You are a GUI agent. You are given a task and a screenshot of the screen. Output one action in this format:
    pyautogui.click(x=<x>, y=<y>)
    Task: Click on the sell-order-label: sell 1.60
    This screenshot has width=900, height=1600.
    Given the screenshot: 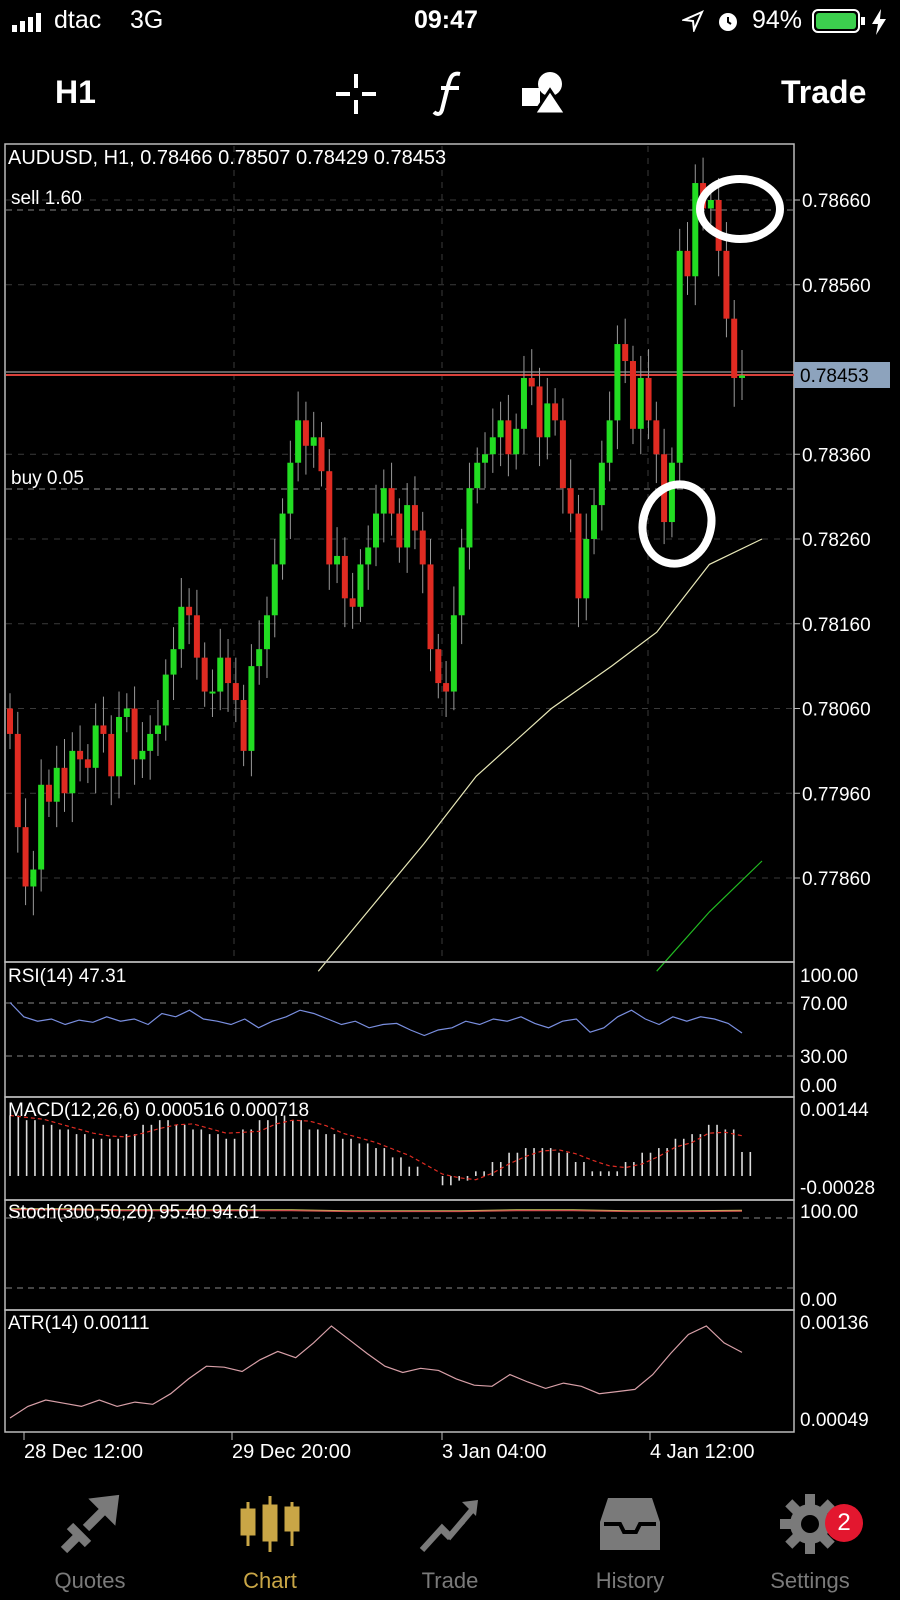 What is the action you would take?
    pyautogui.click(x=46, y=198)
    